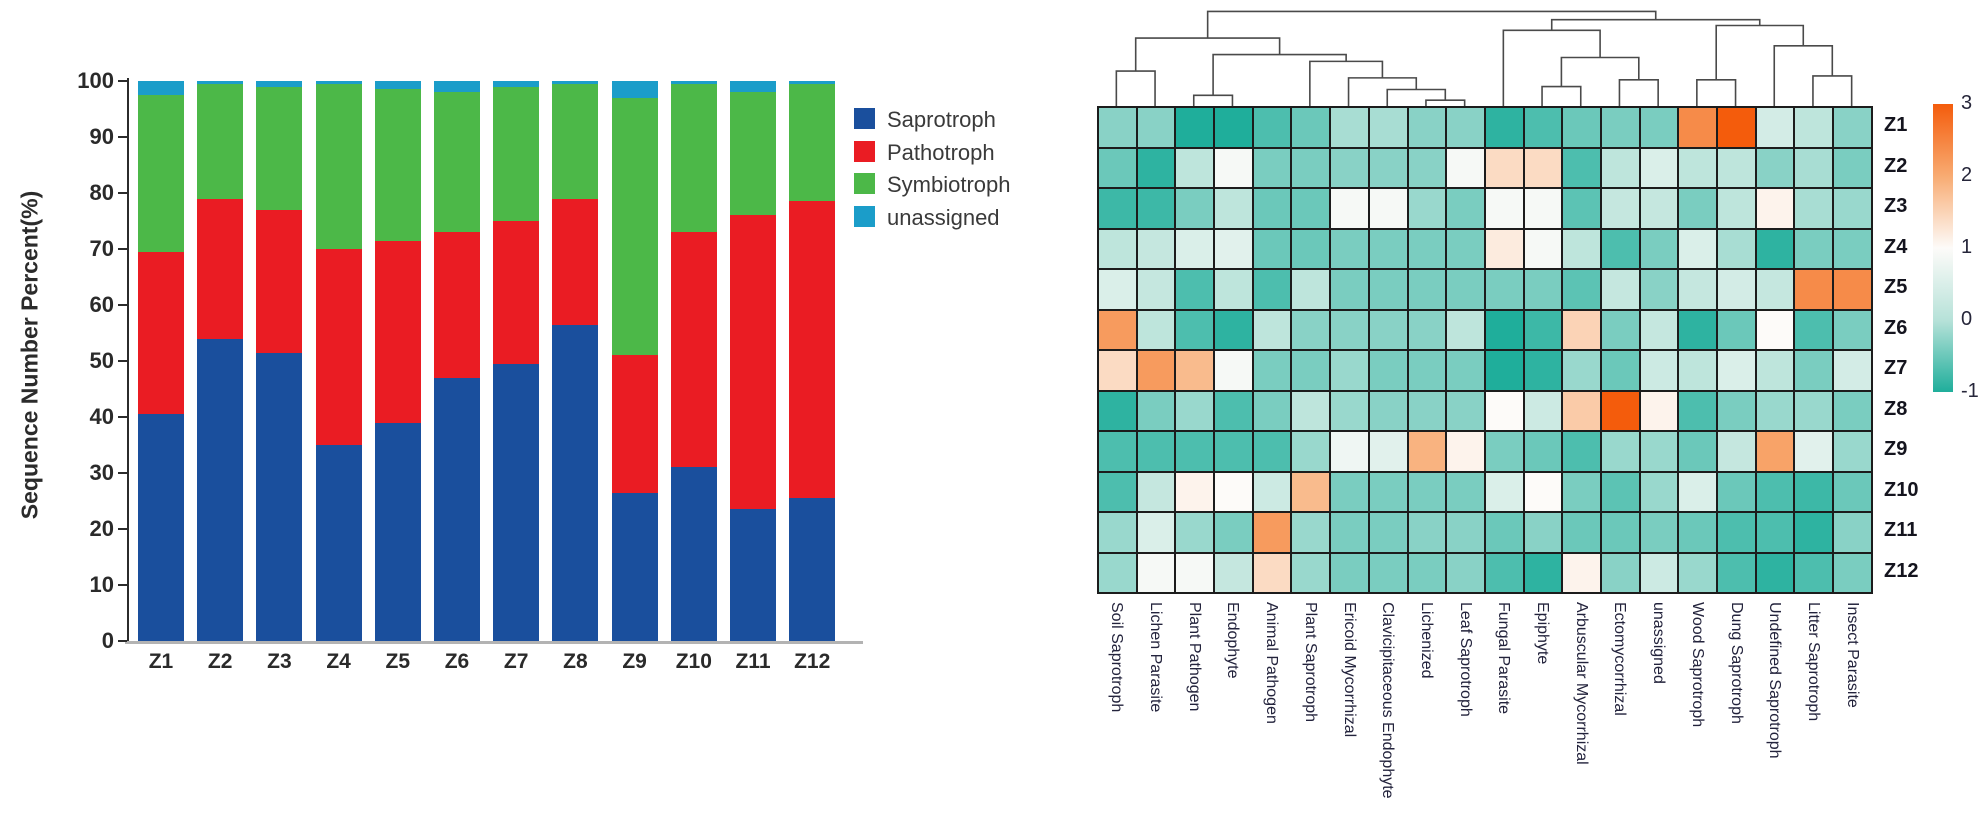  Describe the element at coordinates (1852, 655) in the screenshot. I see `heatmap-column-label: Insect Parasite` at that location.